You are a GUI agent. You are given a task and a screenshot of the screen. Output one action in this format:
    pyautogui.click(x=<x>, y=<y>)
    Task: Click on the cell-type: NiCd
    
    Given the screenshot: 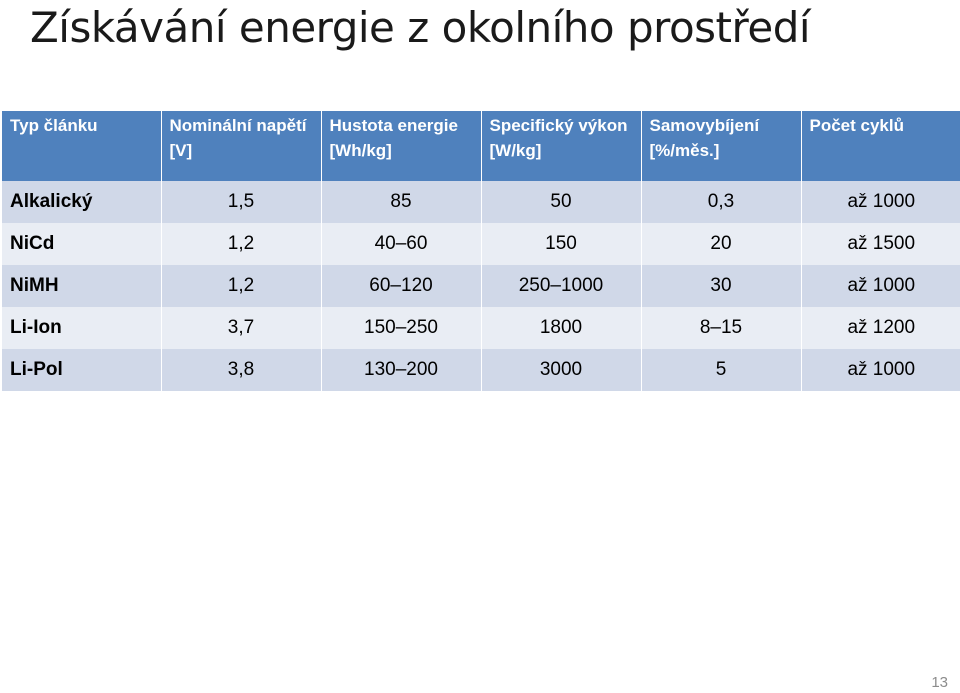 What is the action you would take?
    pyautogui.click(x=81, y=244)
    